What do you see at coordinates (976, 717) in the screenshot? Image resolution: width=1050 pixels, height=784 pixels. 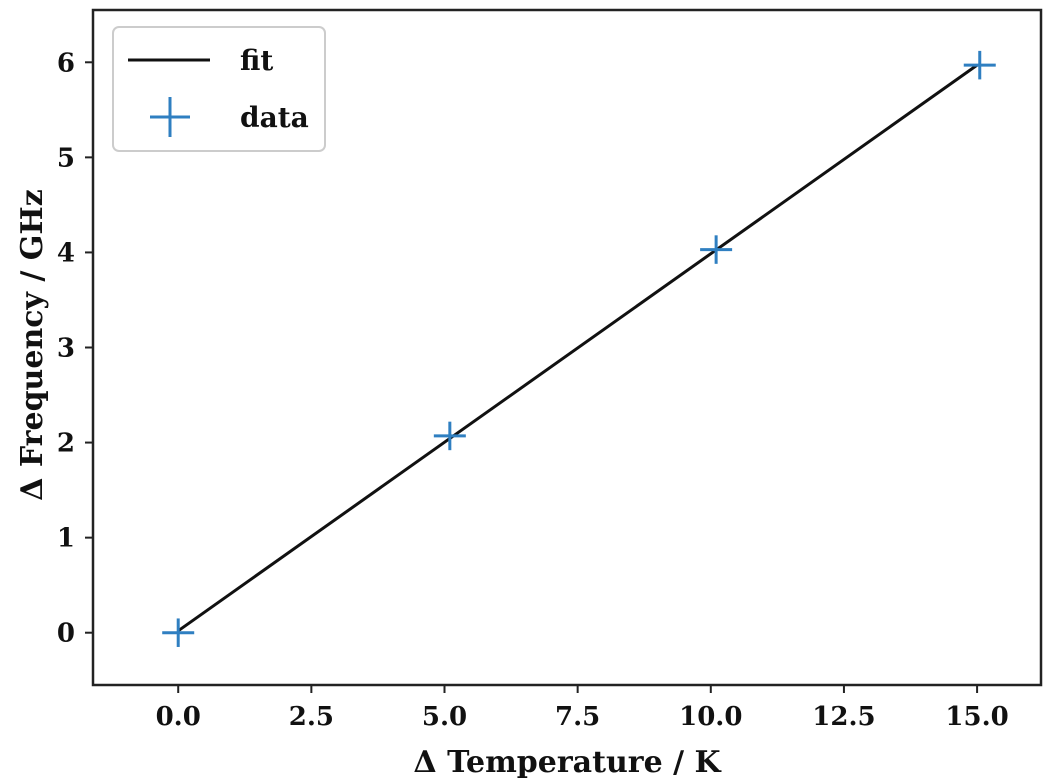 I see `x-tick-label: 15.0` at bounding box center [976, 717].